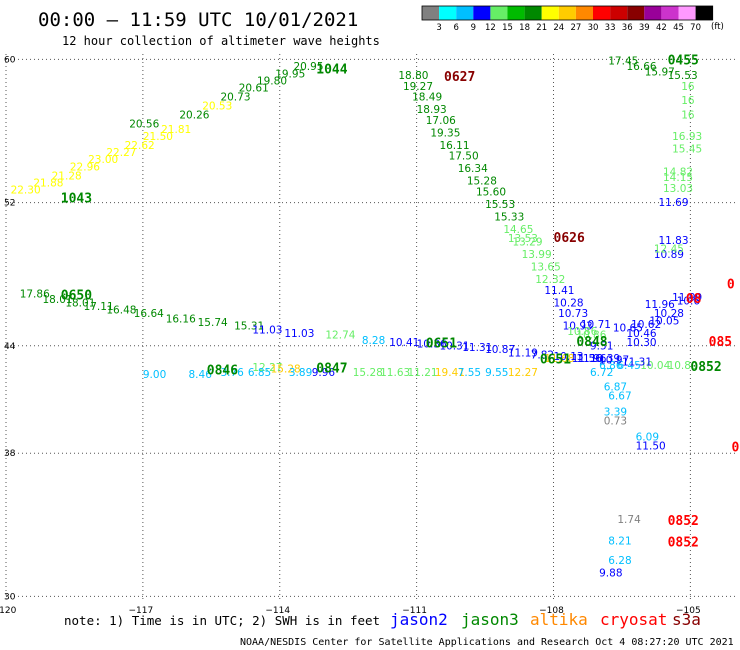  I want to click on color-legend: 3 6 9 12 15 18 21 24 27 30 33 36 39 42 45 70, so click(567, 19).